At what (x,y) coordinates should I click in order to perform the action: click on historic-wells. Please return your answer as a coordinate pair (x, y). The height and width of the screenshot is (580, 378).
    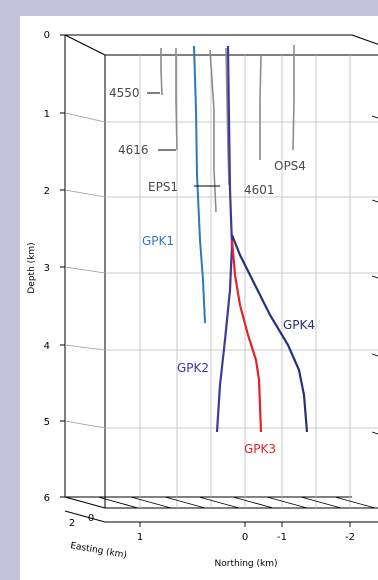
    Looking at the image, I should click on (227, 129).